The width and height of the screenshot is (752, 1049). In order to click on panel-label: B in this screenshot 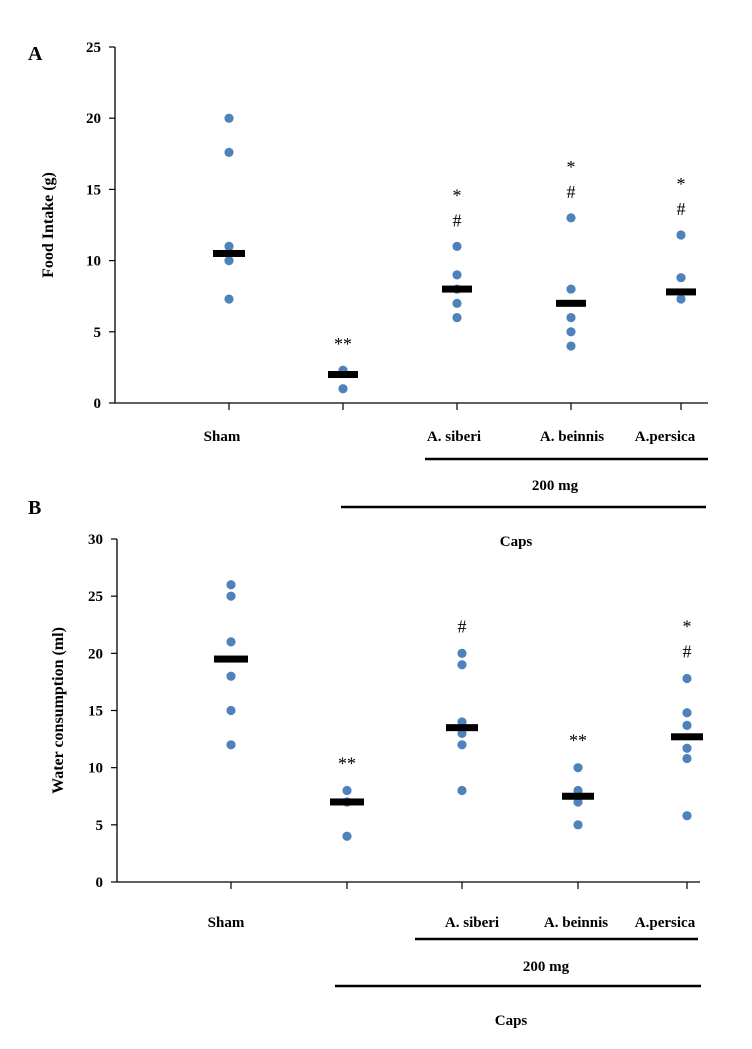, I will do `click(34, 508)`.